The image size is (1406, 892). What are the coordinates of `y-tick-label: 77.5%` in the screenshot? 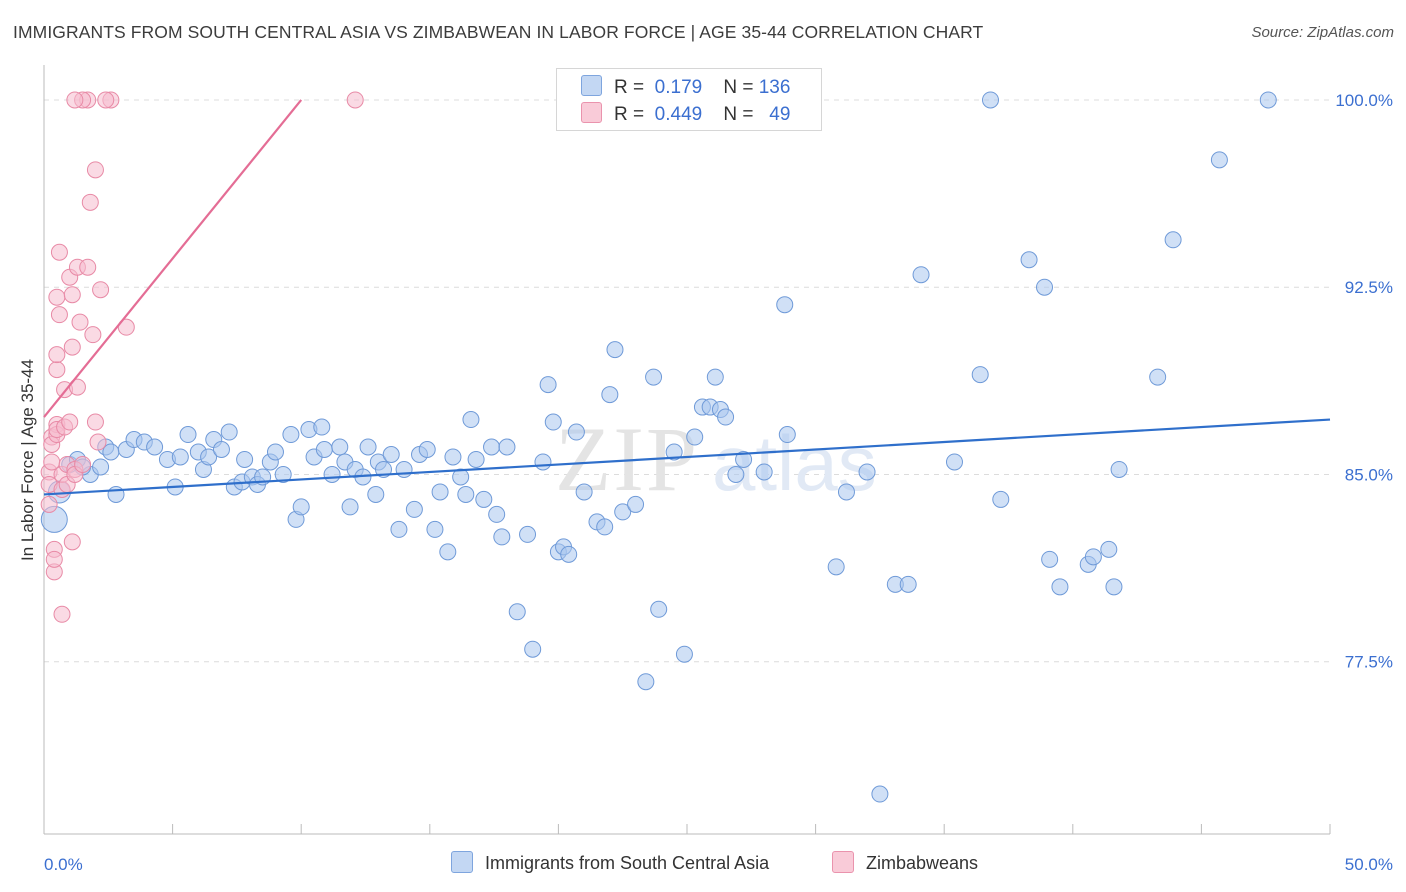 It's located at (1369, 662).